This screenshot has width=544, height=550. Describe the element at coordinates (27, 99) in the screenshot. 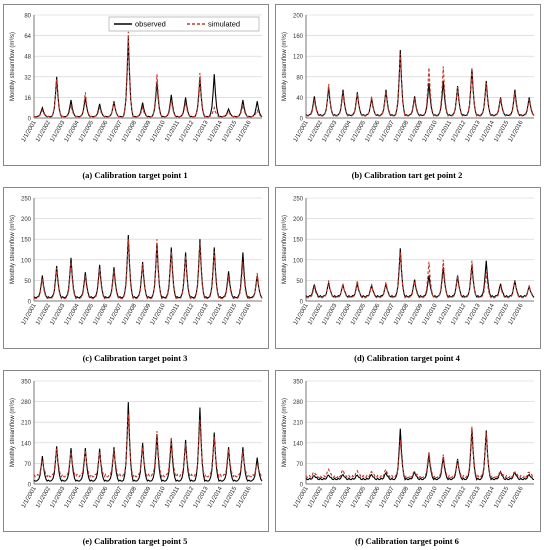

I see `y-tick-label: 16` at that location.